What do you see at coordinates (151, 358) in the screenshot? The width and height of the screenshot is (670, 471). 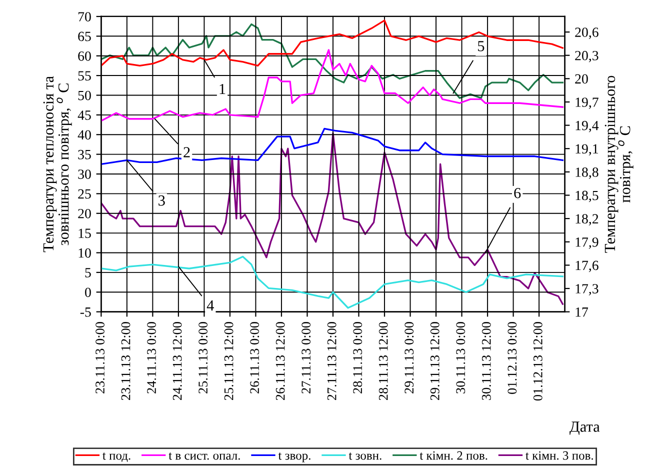 I see `x-tick-label: 24.11.13 0:00` at bounding box center [151, 358].